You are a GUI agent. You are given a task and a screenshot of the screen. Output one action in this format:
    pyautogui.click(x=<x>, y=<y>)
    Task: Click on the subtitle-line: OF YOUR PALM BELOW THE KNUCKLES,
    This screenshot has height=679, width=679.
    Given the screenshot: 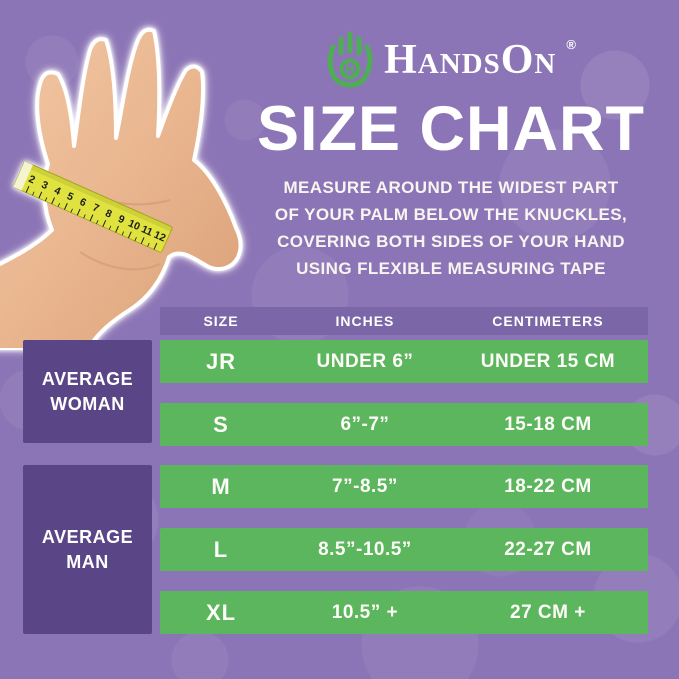 What is the action you would take?
    pyautogui.click(x=451, y=214)
    